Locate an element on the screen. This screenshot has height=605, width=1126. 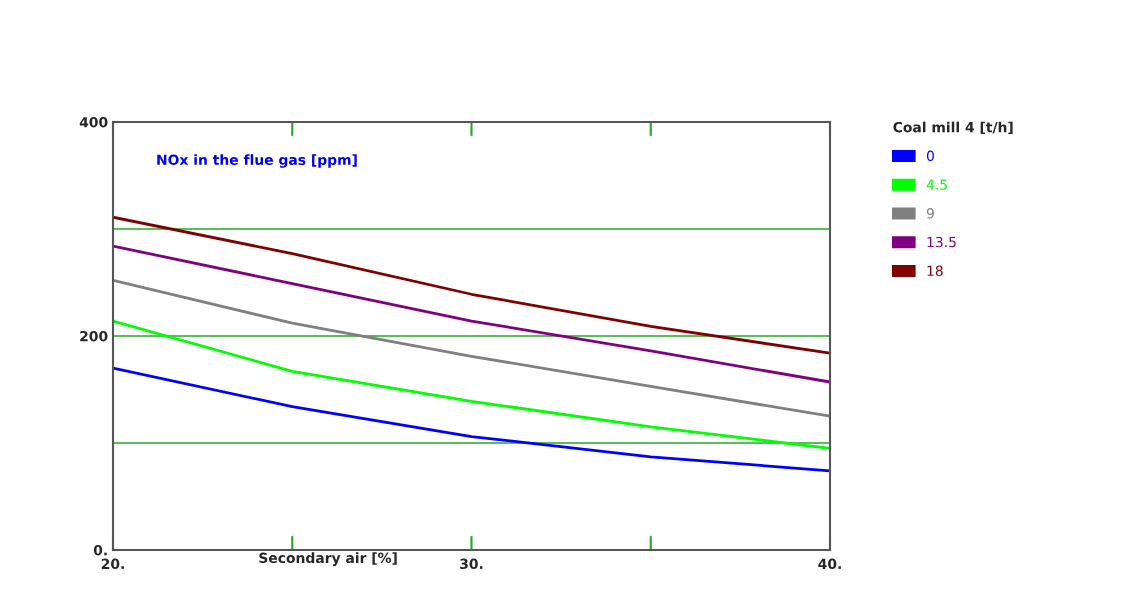
annotation: NOx in the flue gas [ppm] is located at coordinates (257, 161).